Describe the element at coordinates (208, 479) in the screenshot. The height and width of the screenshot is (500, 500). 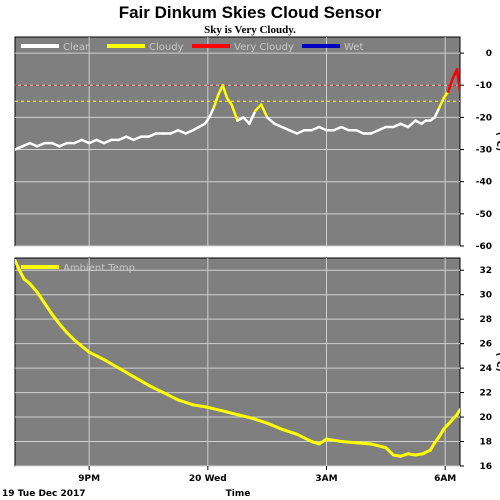
I see `x-tick-label: 20 Wed` at that location.